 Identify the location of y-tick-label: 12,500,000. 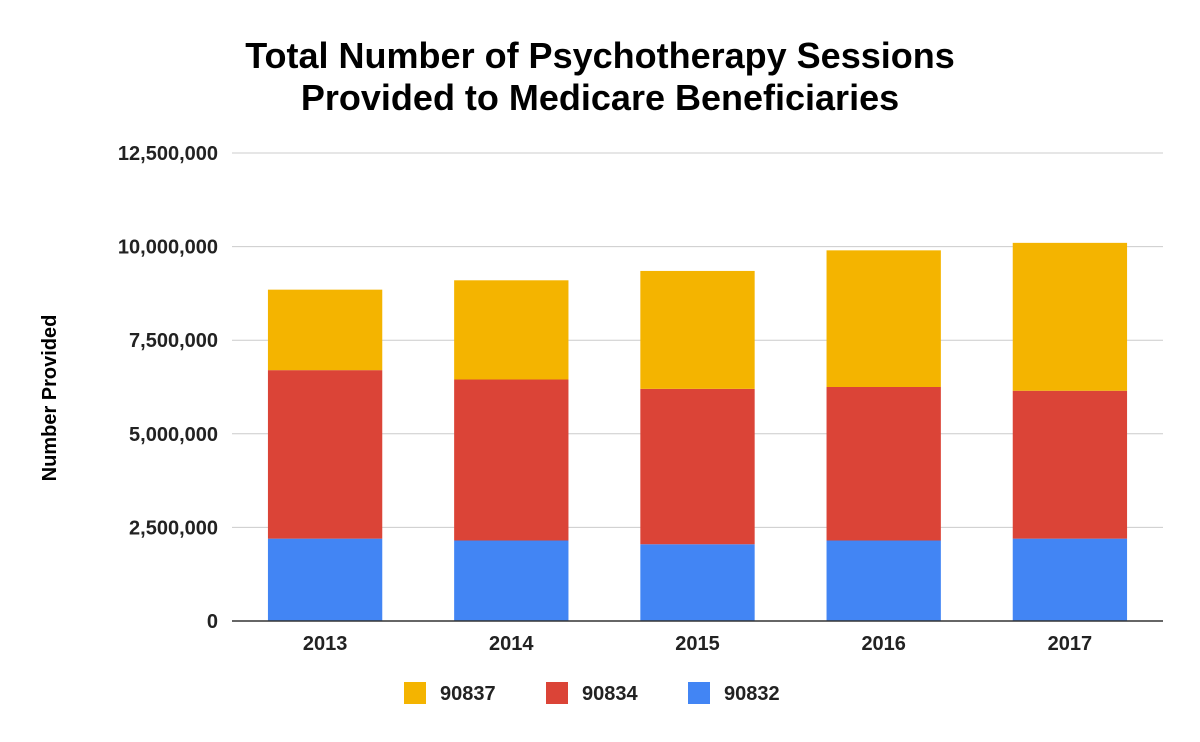
(168, 154).